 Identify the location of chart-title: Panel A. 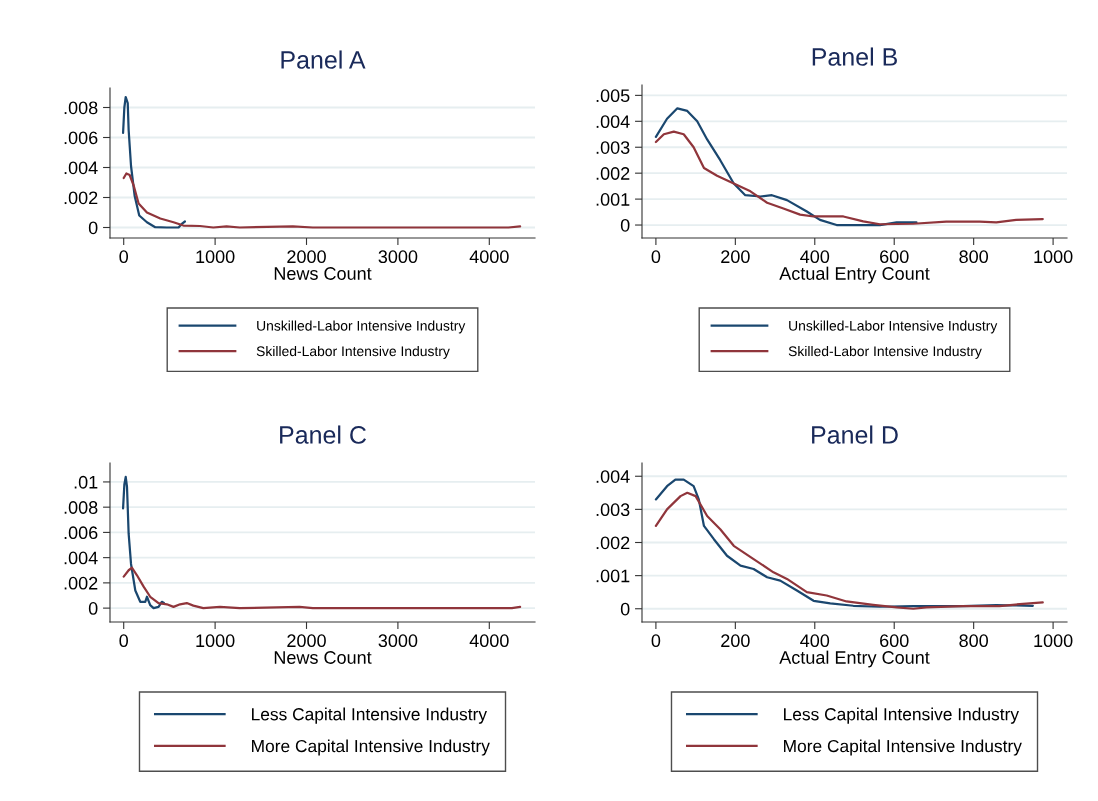
(323, 59).